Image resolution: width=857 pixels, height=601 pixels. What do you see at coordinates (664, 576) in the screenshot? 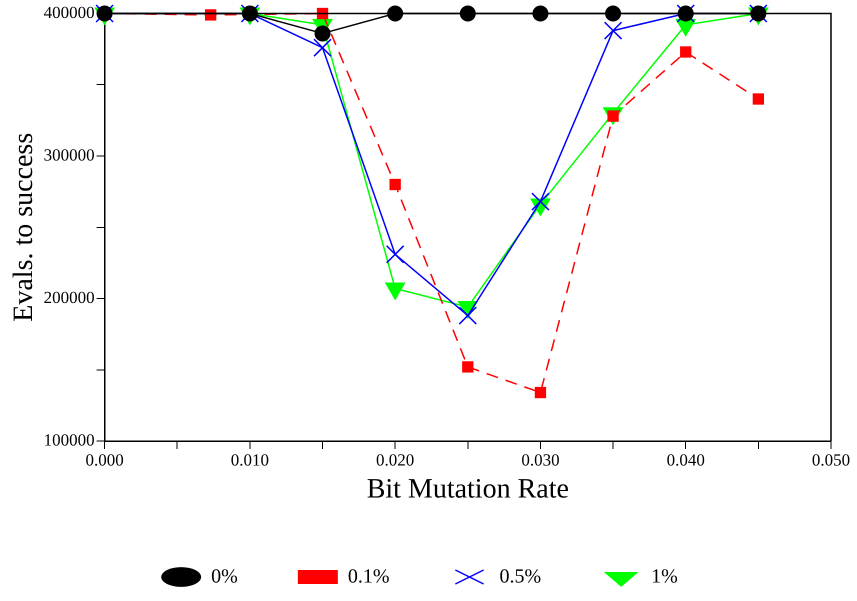
I see `legend-label: 1%` at bounding box center [664, 576].